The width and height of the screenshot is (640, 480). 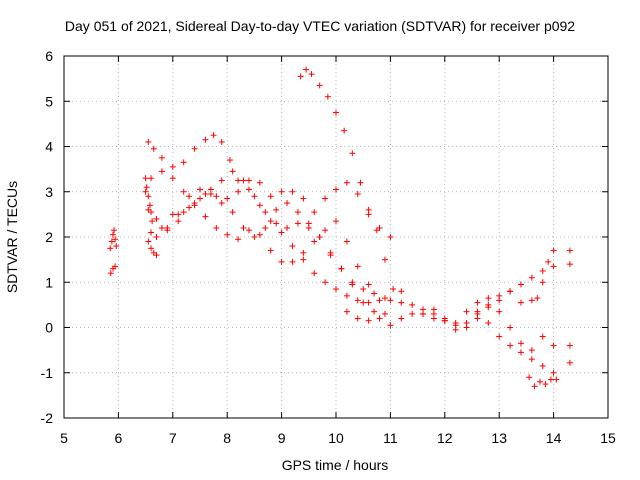 I want to click on y-tick-label: 5, so click(x=49, y=101).